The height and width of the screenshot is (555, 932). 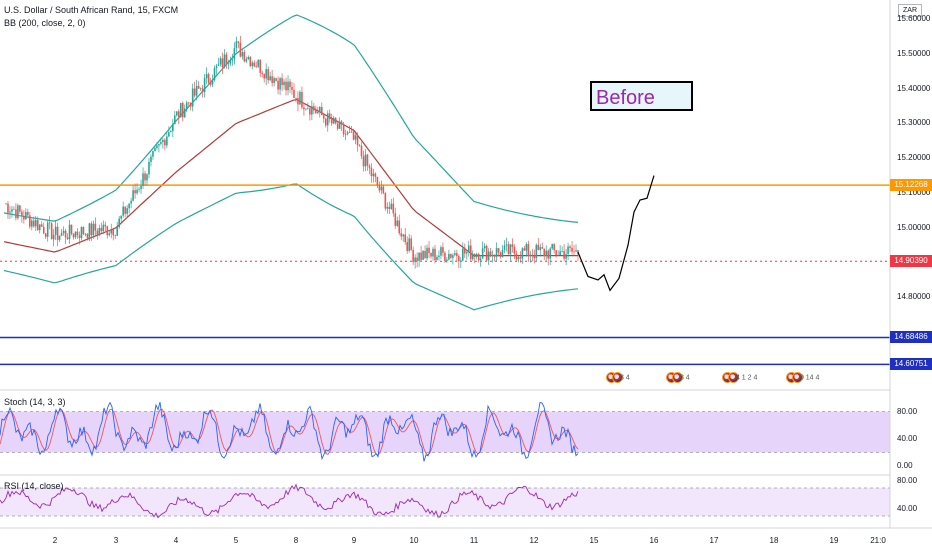 What do you see at coordinates (474, 540) in the screenshot?
I see `time-tick-label: 11` at bounding box center [474, 540].